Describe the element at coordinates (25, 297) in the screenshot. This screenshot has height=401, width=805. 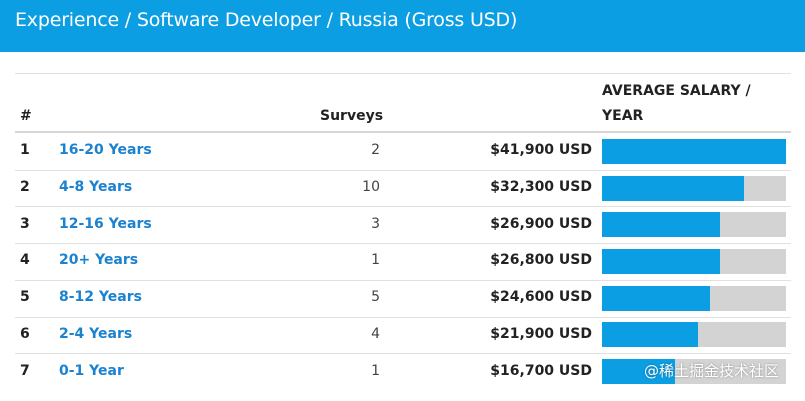
I see `row-rank: 5` at that location.